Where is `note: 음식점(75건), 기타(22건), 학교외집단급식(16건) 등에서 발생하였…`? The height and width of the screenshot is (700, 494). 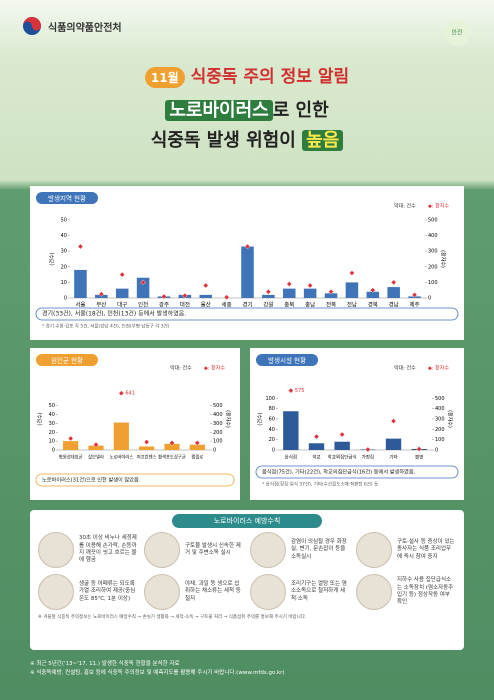 note: 음식점(75건), 기타(22건), 학교외집단급식(16건) 등에서 발생하였… is located at coordinates (339, 472).